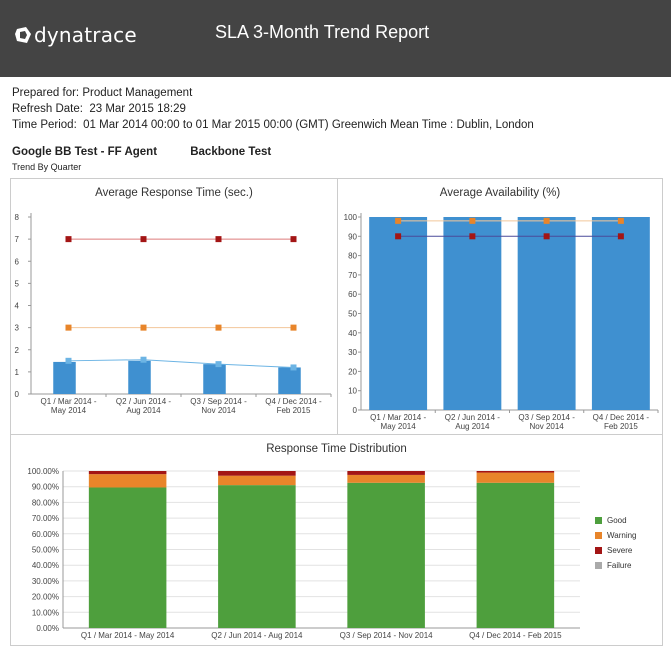 The width and height of the screenshot is (671, 650). Describe the element at coordinates (17, 328) in the screenshot. I see `y-tick-label: 3` at that location.